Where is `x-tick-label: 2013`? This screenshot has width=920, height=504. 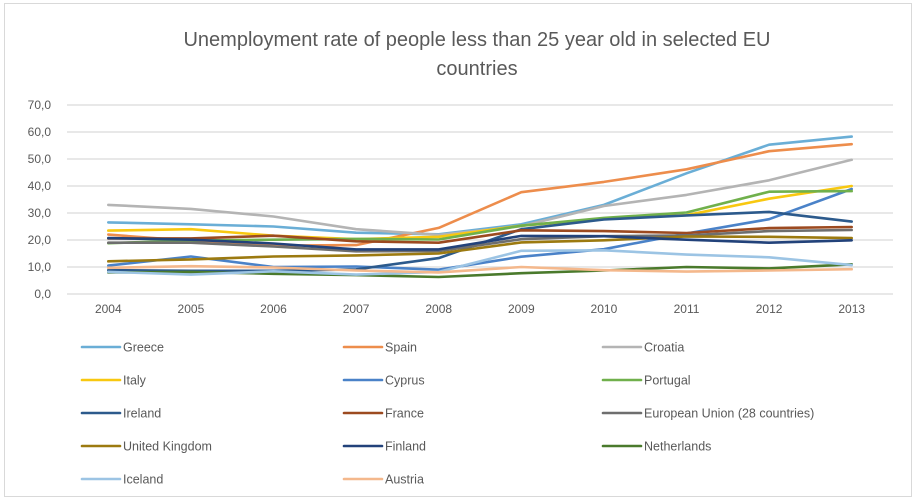 x-tick-label: 2013 is located at coordinates (851, 309).